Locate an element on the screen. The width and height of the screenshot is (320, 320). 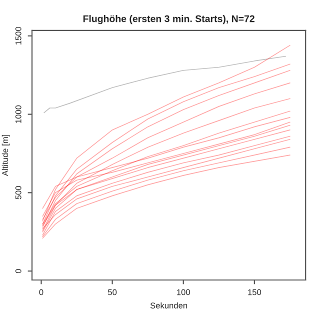
y-tick-label: 500 is located at coordinates (18, 193).